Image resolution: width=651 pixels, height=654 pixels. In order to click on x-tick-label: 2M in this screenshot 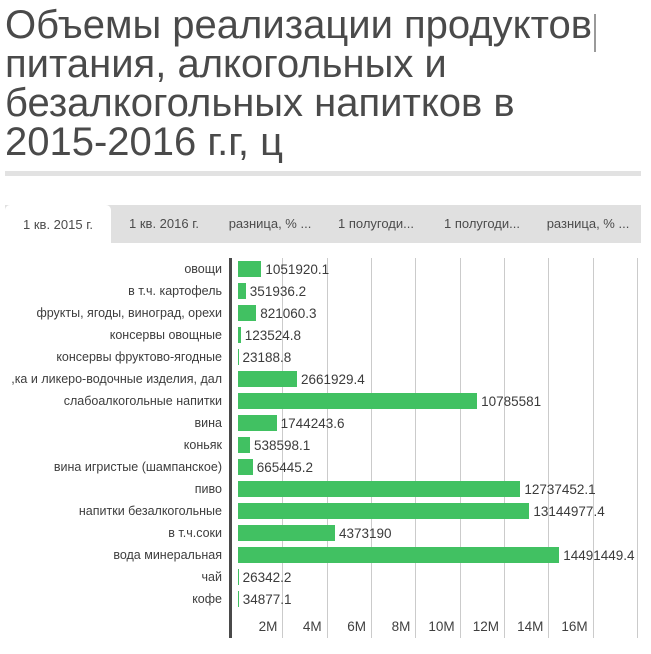, I will do `click(268, 626)`.